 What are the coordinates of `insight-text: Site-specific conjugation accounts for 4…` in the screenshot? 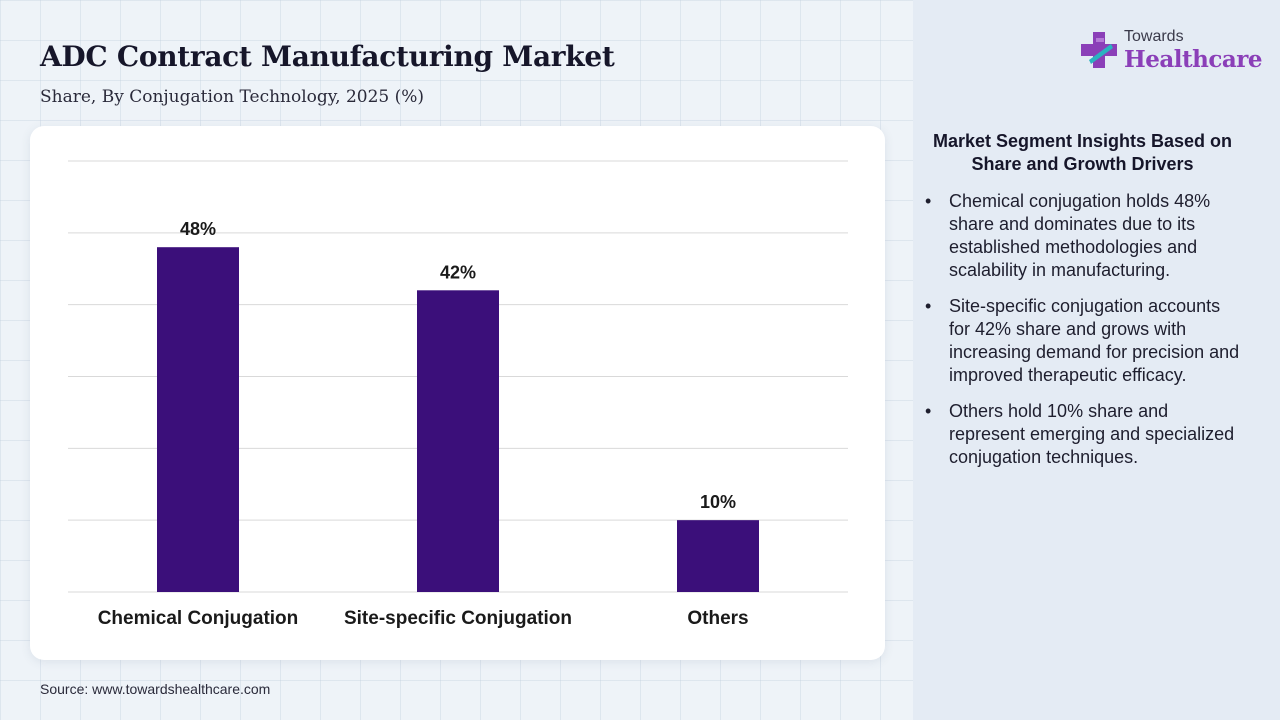 It's located at (1094, 340).